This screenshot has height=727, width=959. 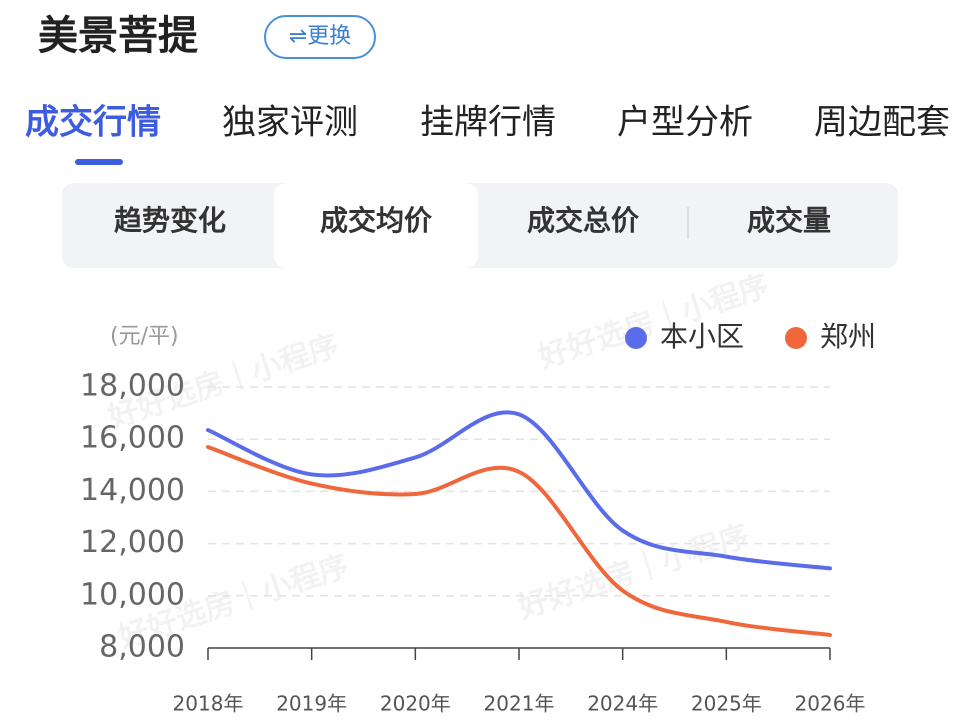 I want to click on subtab-active-bg, so click(x=376, y=225).